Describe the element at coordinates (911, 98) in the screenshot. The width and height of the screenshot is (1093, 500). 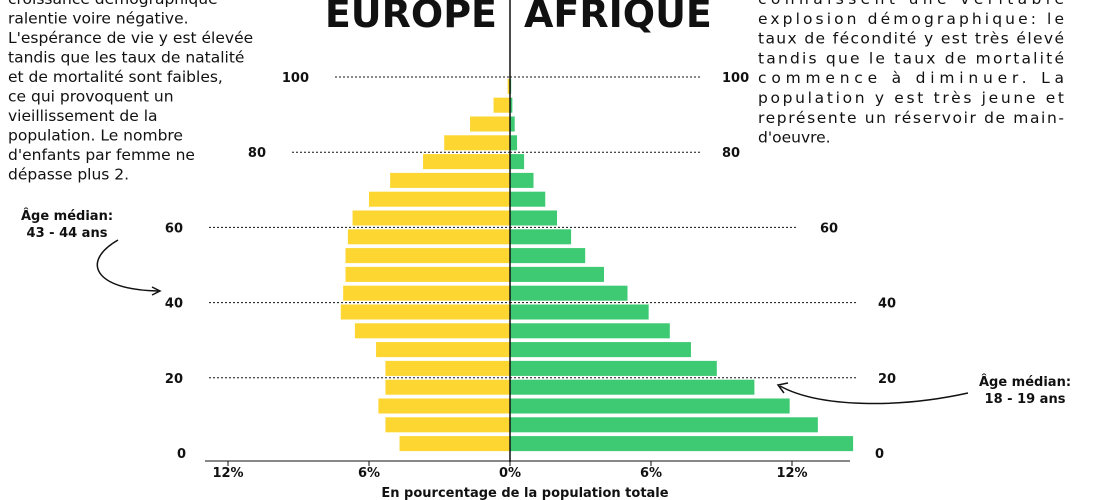
I see `description-line: population y est très jeune et` at that location.